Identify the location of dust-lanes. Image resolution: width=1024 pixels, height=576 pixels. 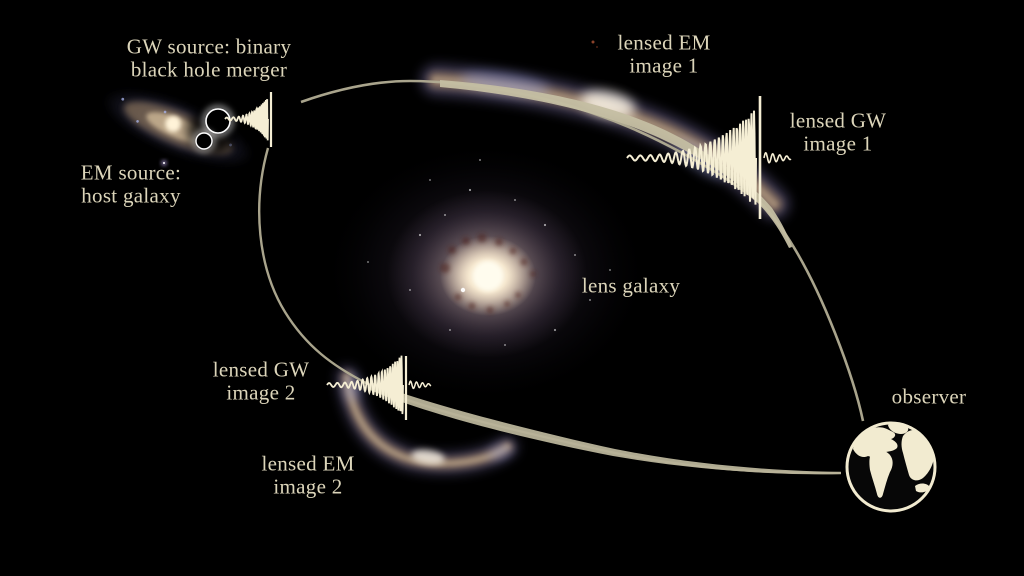
(488, 273).